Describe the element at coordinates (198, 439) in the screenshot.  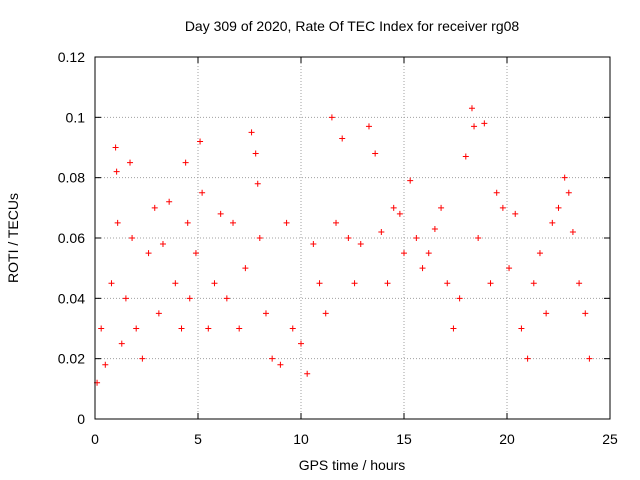
I see `x-tick-label: 5` at that location.